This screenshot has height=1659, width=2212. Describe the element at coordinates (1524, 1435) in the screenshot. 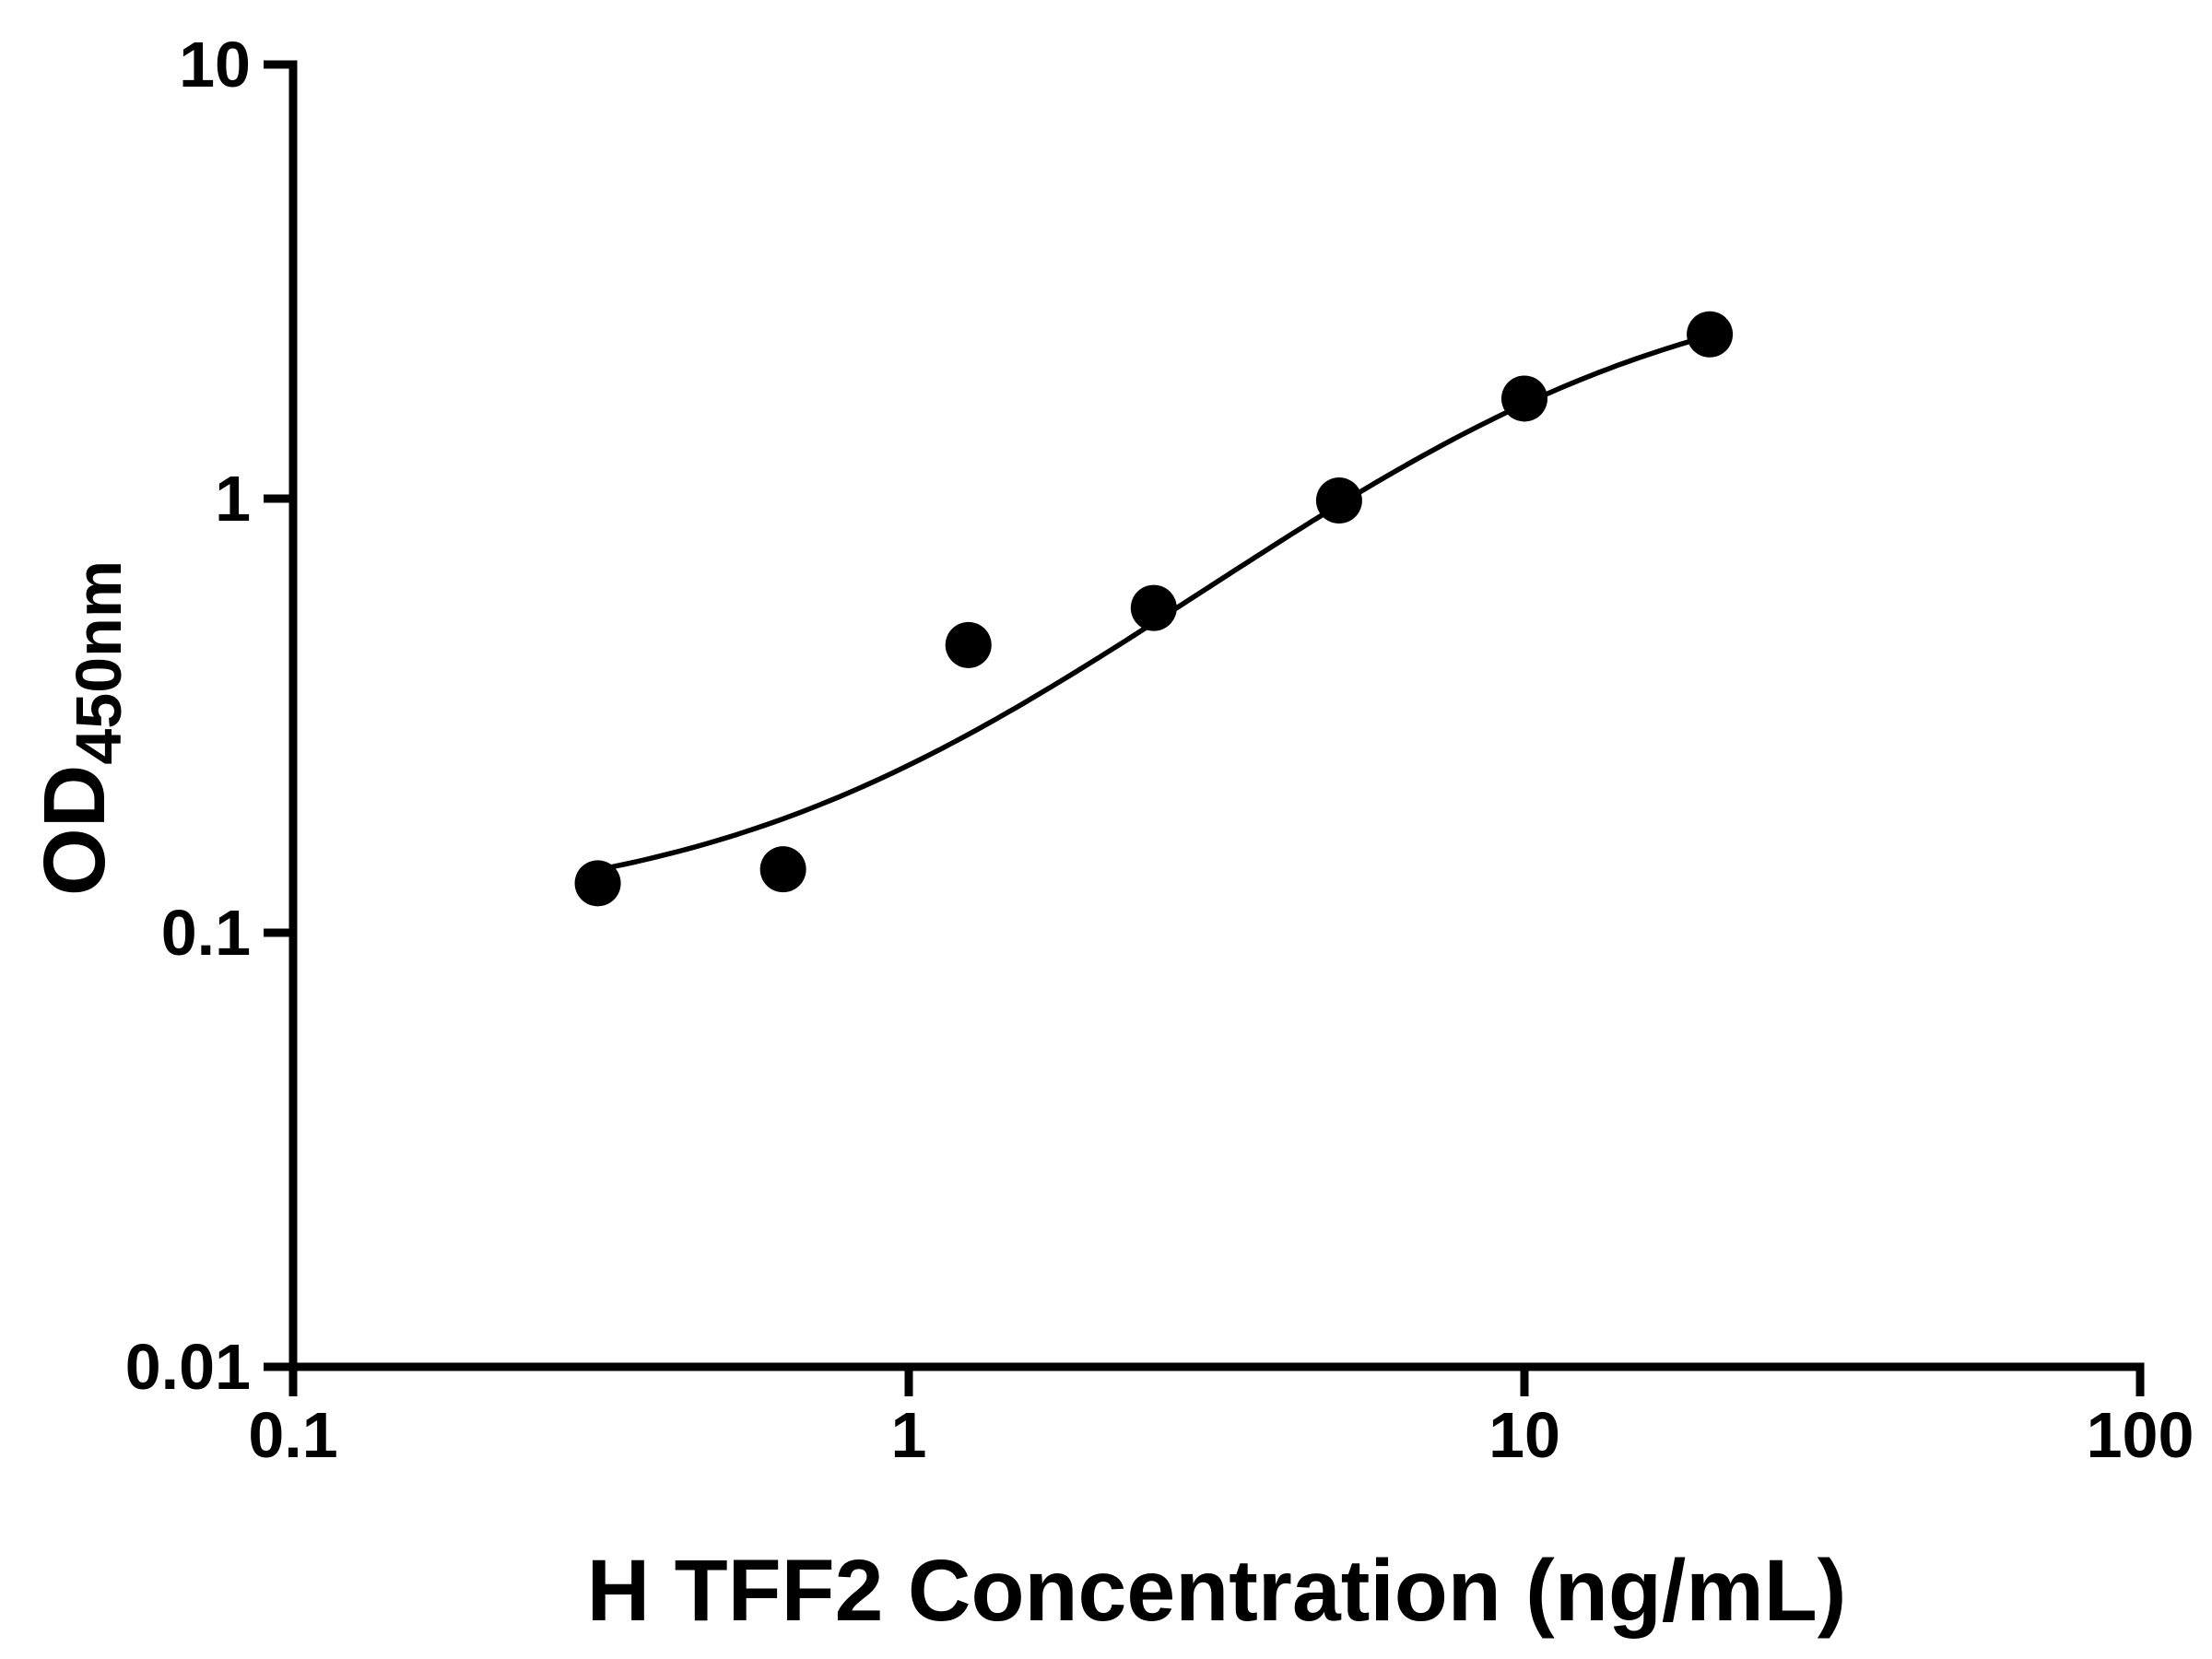

I see `x-tick-label-10: 10` at that location.